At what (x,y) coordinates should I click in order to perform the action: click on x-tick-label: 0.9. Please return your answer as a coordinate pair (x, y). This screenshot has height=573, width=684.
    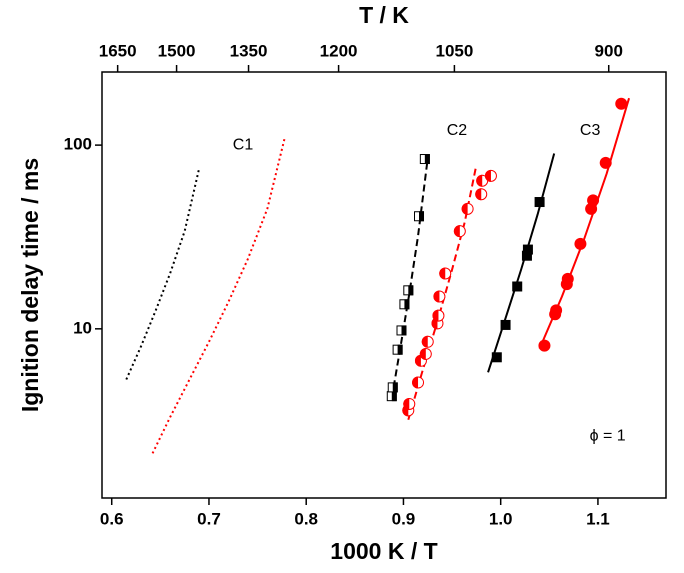
    Looking at the image, I should click on (404, 518).